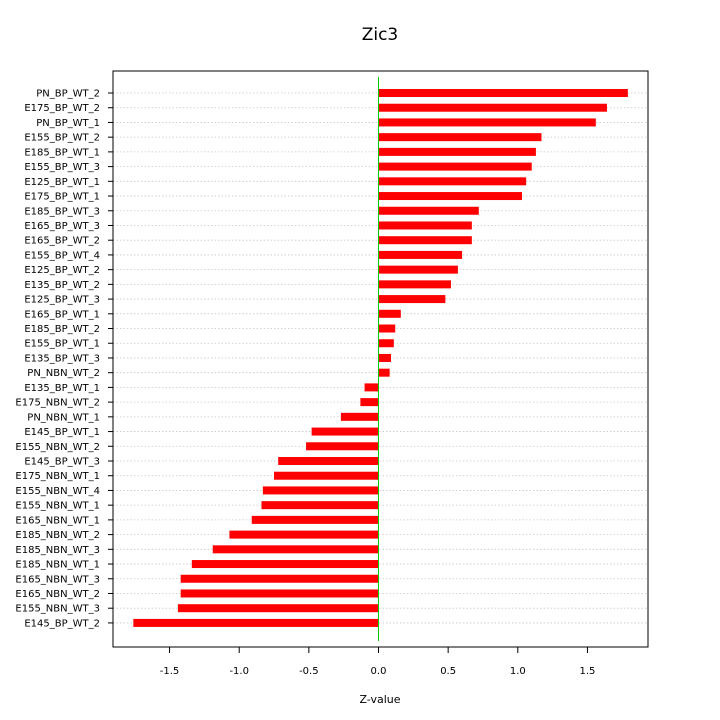 This screenshot has width=720, height=720. What do you see at coordinates (62, 285) in the screenshot?
I see `category-label: E135_BP_WT_2` at bounding box center [62, 285].